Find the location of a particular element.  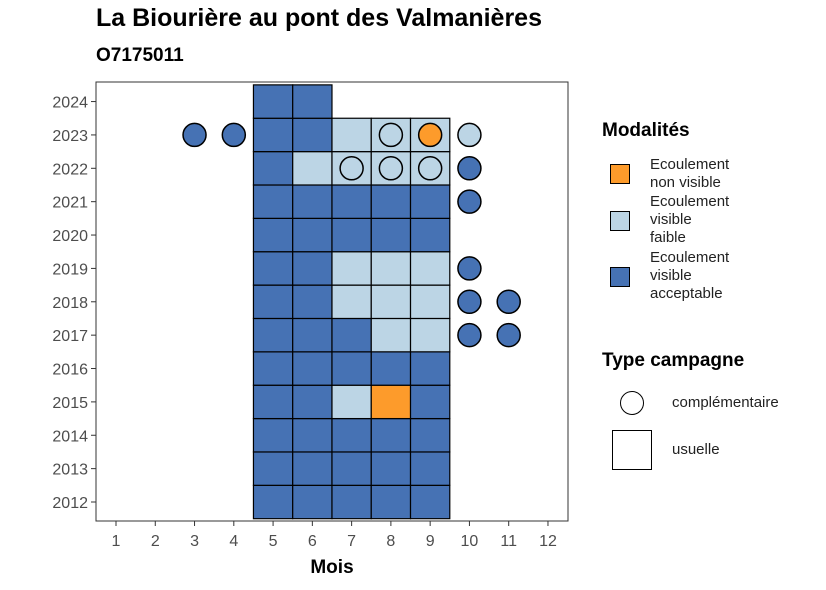

y-tick-label: 2021 is located at coordinates (70, 203).